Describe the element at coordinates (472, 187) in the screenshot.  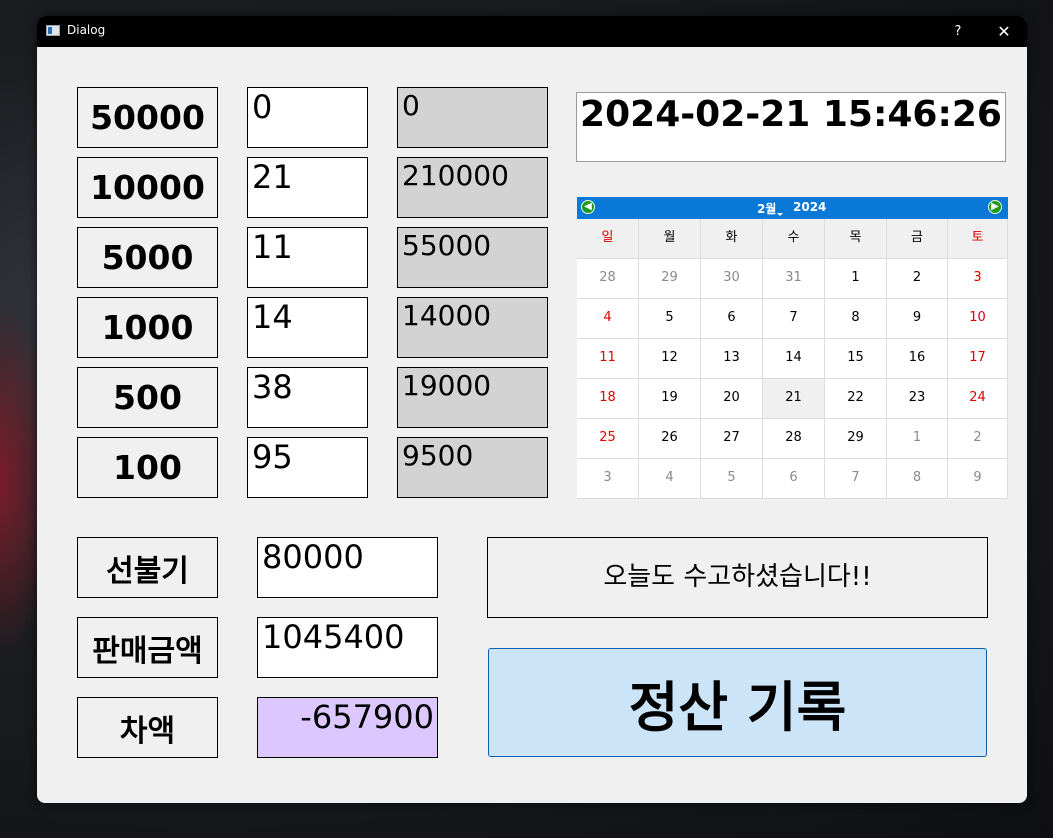
I see `amount-field-10000: 210000` at that location.